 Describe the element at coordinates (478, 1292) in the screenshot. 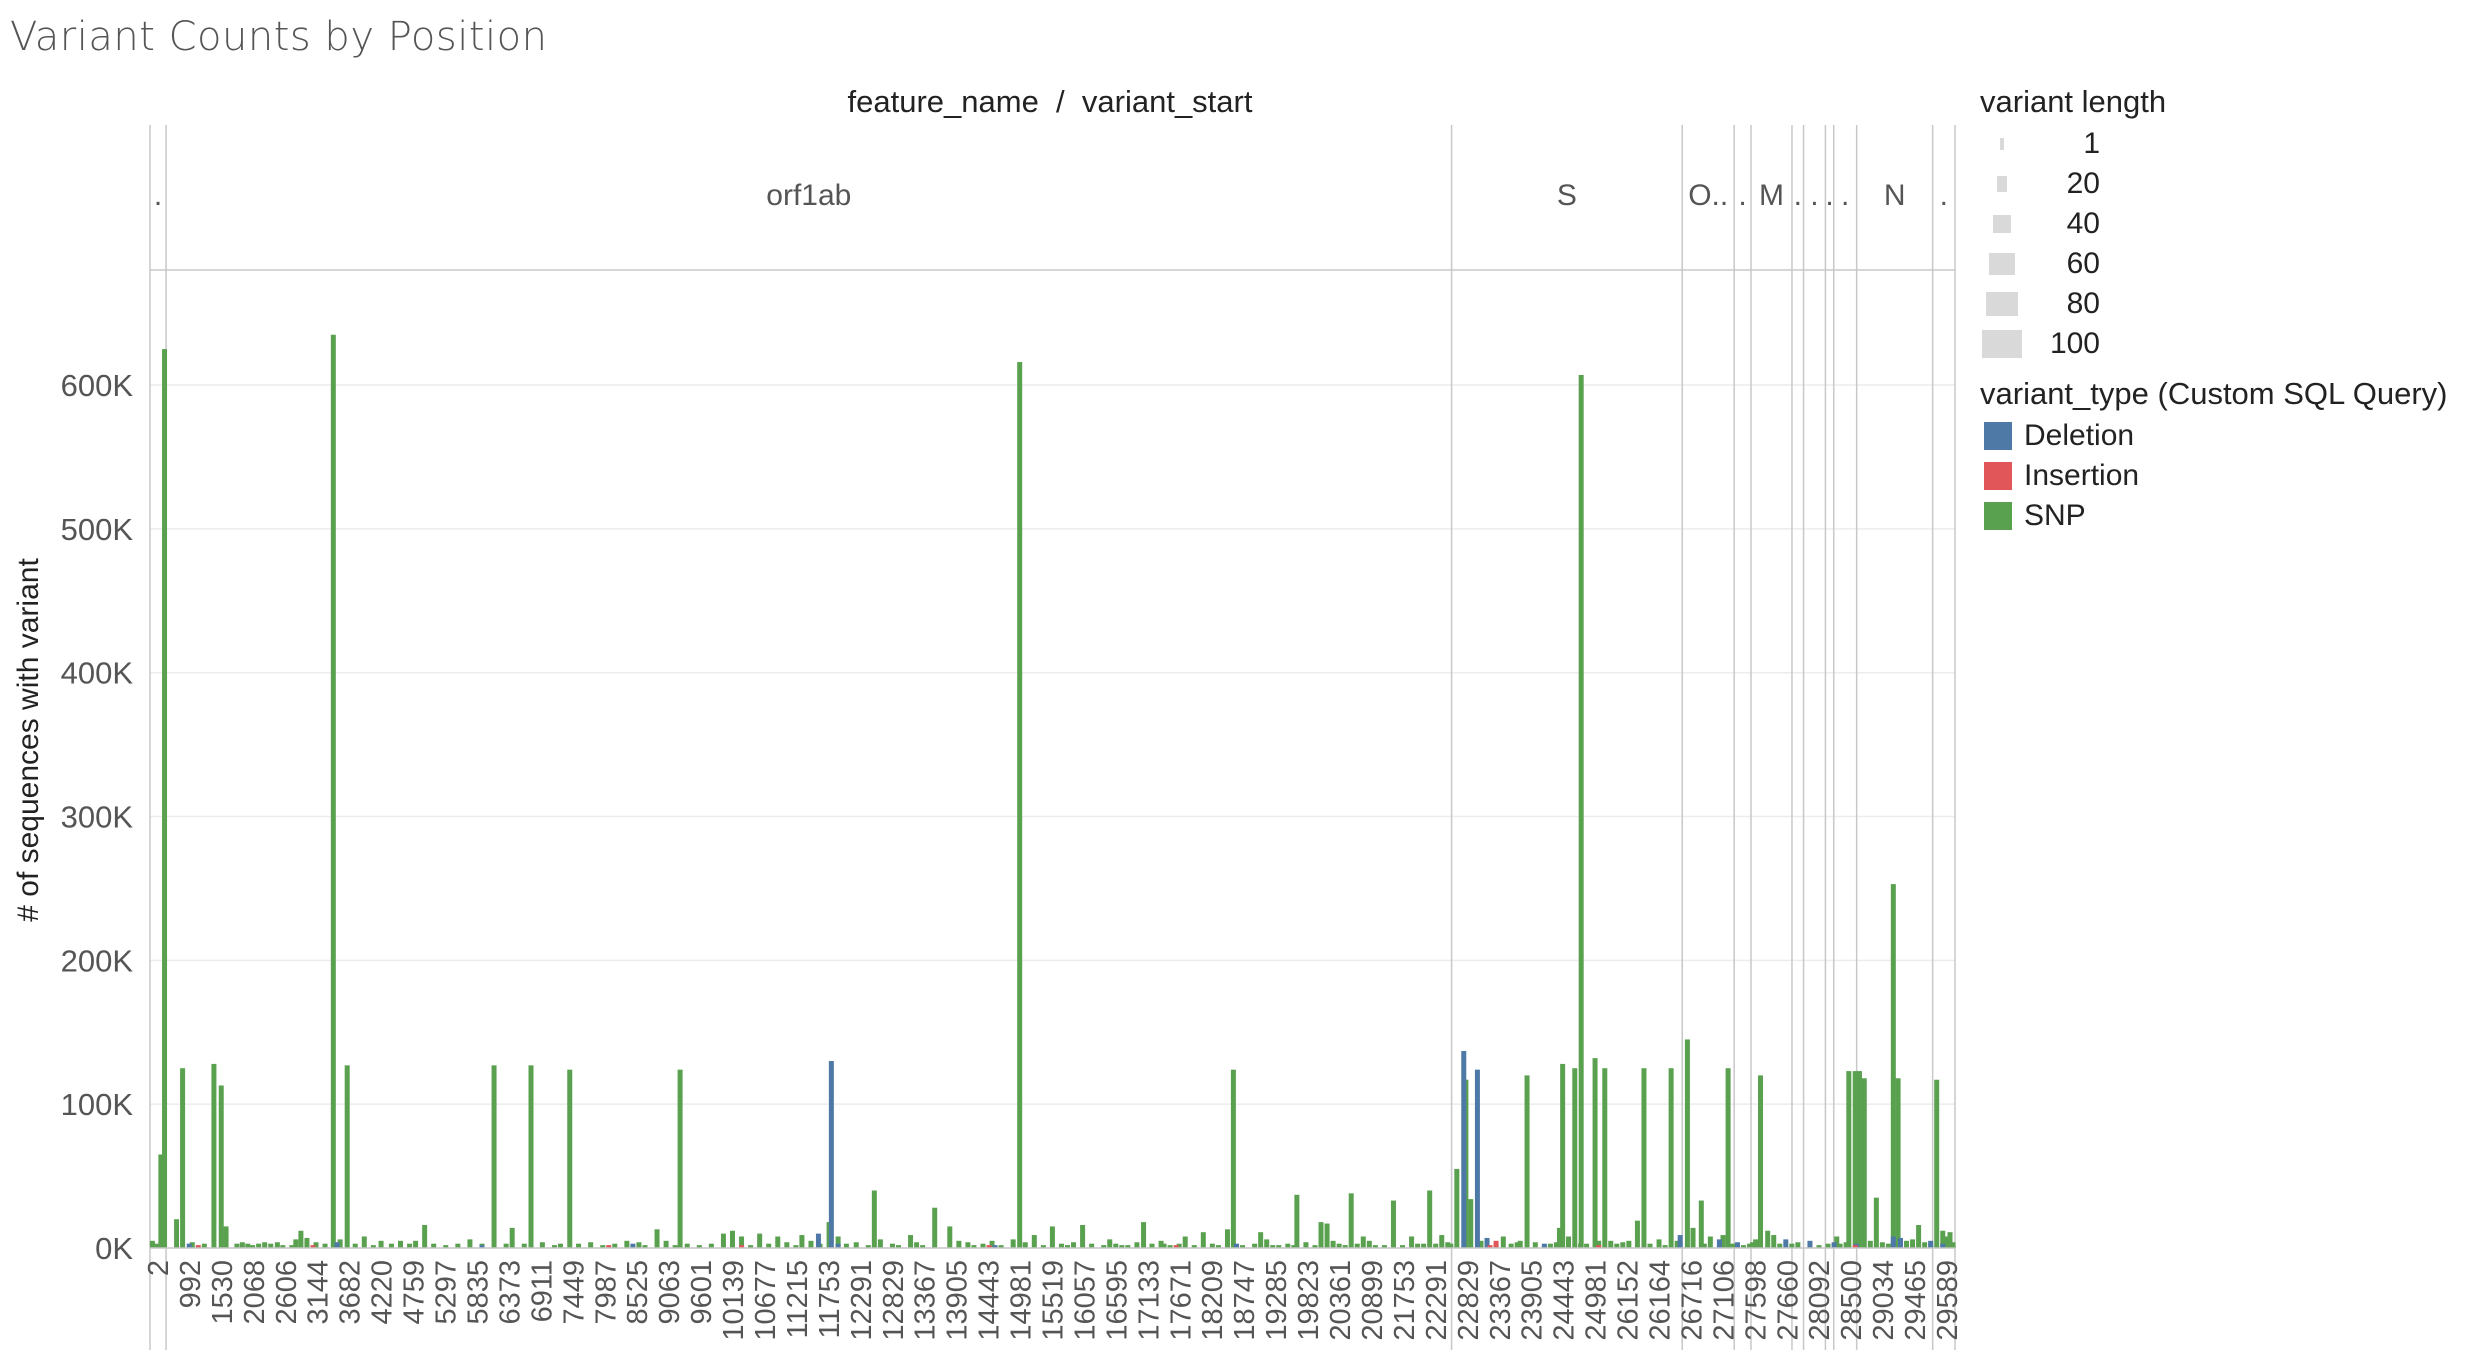

I see `x-tick-label: 5835` at that location.